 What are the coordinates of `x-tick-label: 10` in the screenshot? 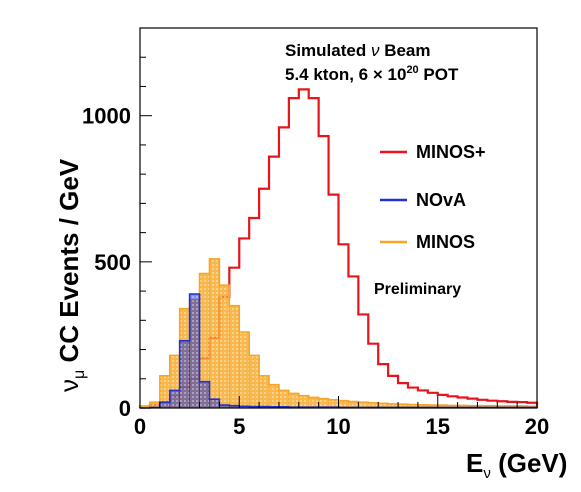 It's located at (338, 426).